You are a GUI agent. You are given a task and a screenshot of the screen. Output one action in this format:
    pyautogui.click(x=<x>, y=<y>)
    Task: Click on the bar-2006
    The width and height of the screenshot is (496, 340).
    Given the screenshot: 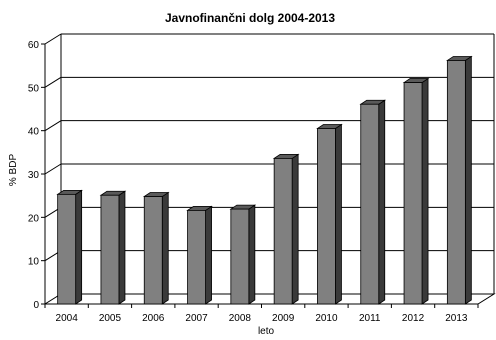 What is the action you would take?
    pyautogui.click(x=156, y=248)
    